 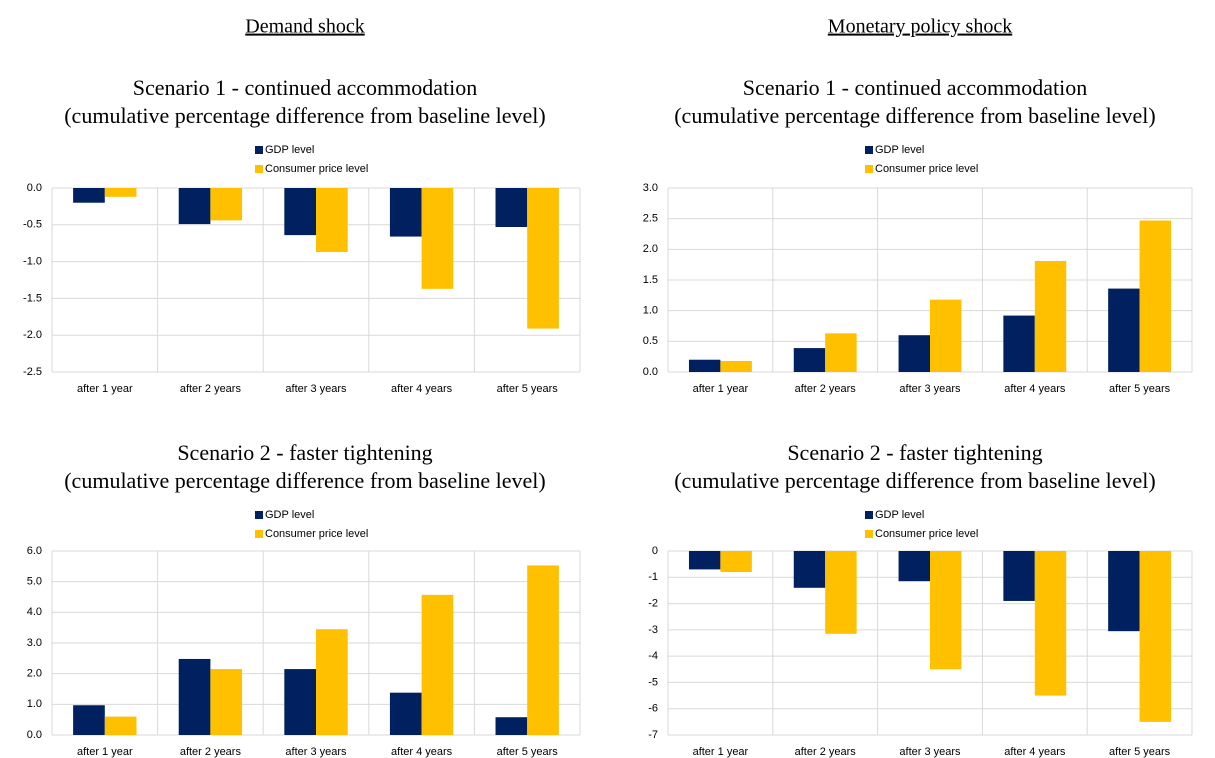 I want to click on y-tick-label: 2.5, so click(x=650, y=219).